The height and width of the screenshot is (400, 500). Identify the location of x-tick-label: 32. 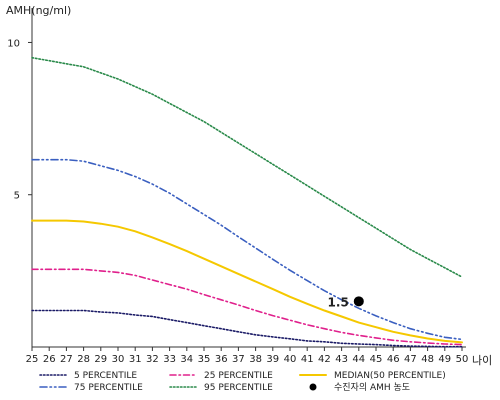
(152, 359).